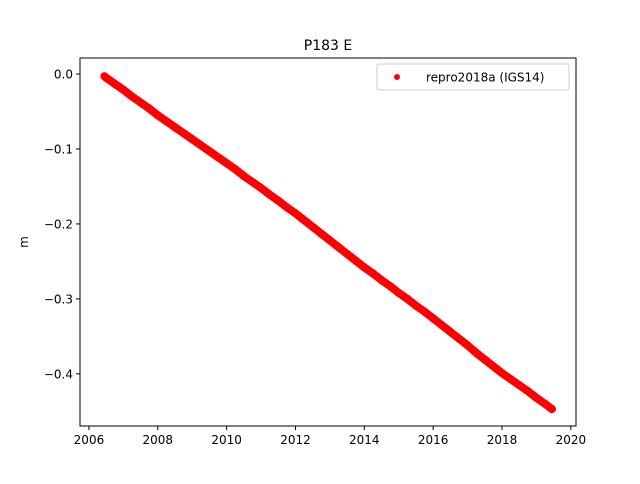  Describe the element at coordinates (58, 374) in the screenshot. I see `y-tick-label: −0.4` at that location.